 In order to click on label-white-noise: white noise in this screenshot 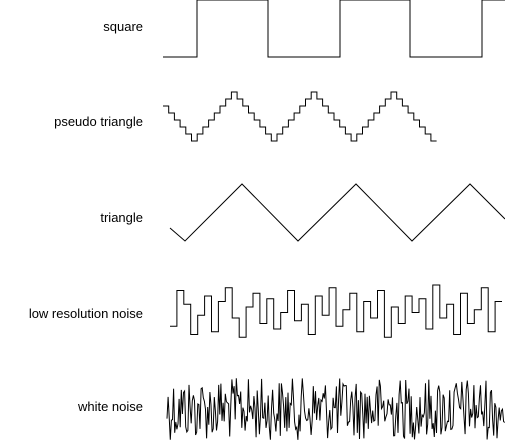, I will do `click(110, 406)`.